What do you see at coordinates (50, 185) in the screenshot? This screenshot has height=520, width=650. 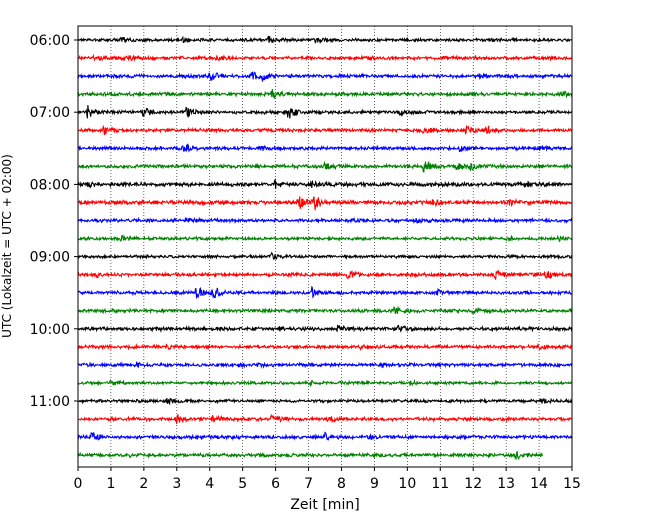 I see `y-tick-label: 08:00` at bounding box center [50, 185].